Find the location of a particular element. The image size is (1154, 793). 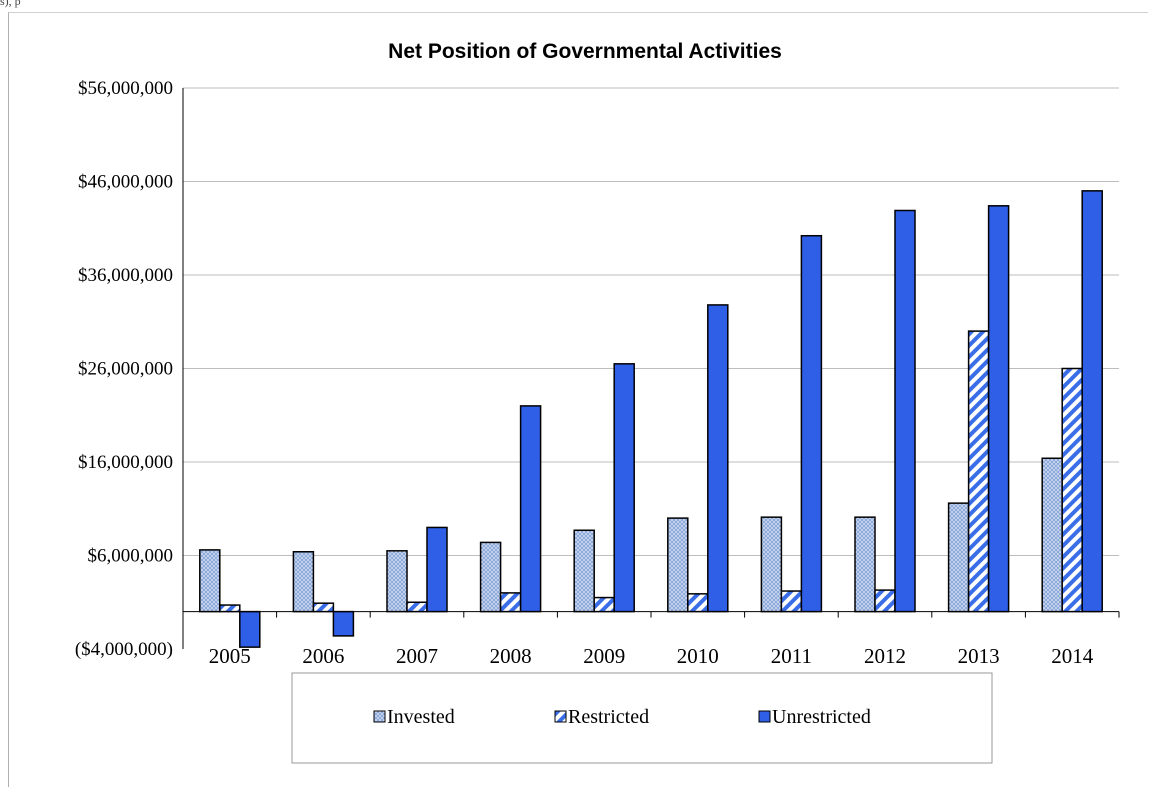

bar-restricted-2005 is located at coordinates (230, 608).